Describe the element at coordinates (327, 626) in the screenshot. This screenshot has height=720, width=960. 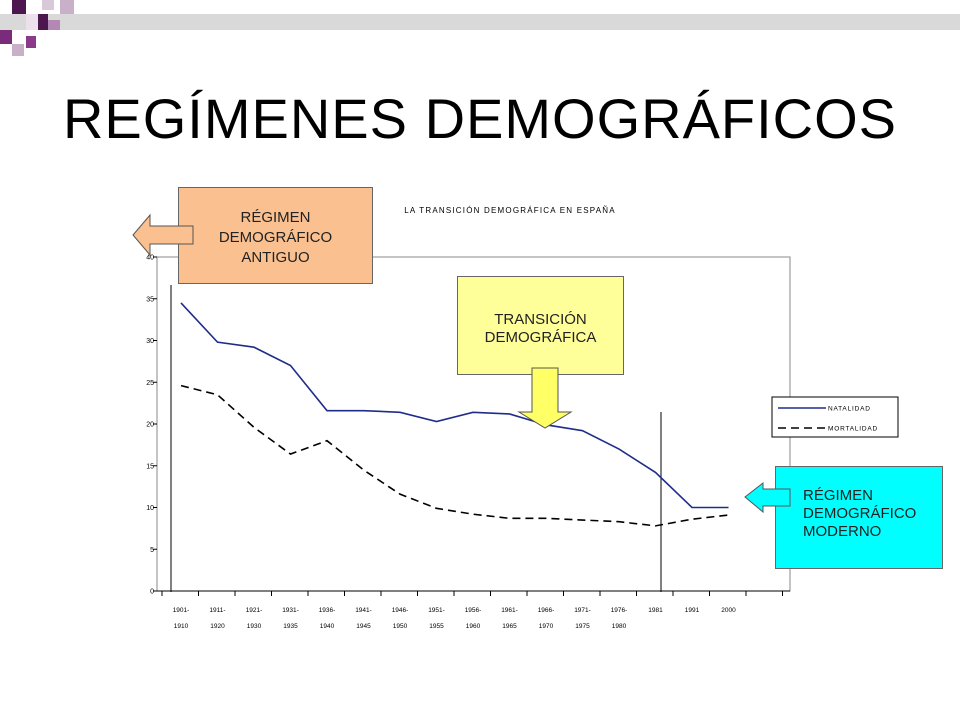
I see `x-tick-label: 1940` at that location.